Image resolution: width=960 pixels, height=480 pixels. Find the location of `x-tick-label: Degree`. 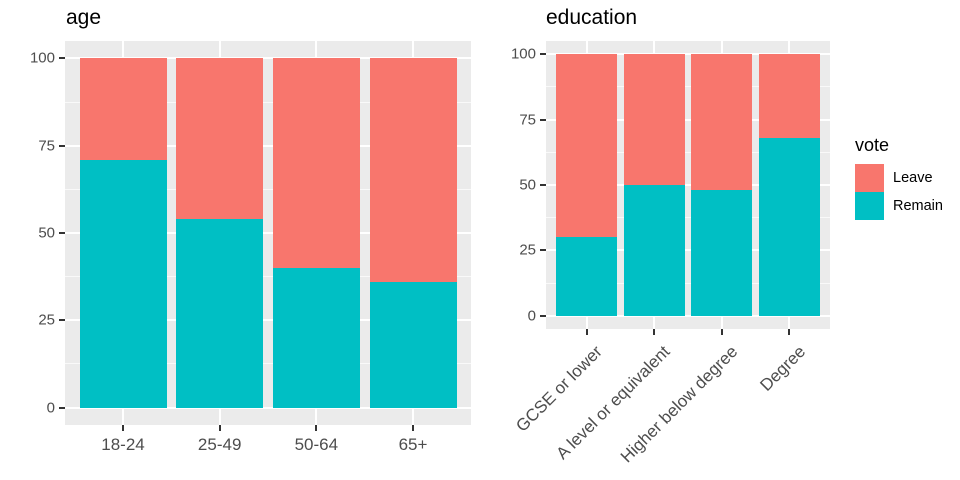

x-tick-label: Degree is located at coordinates (782, 368).